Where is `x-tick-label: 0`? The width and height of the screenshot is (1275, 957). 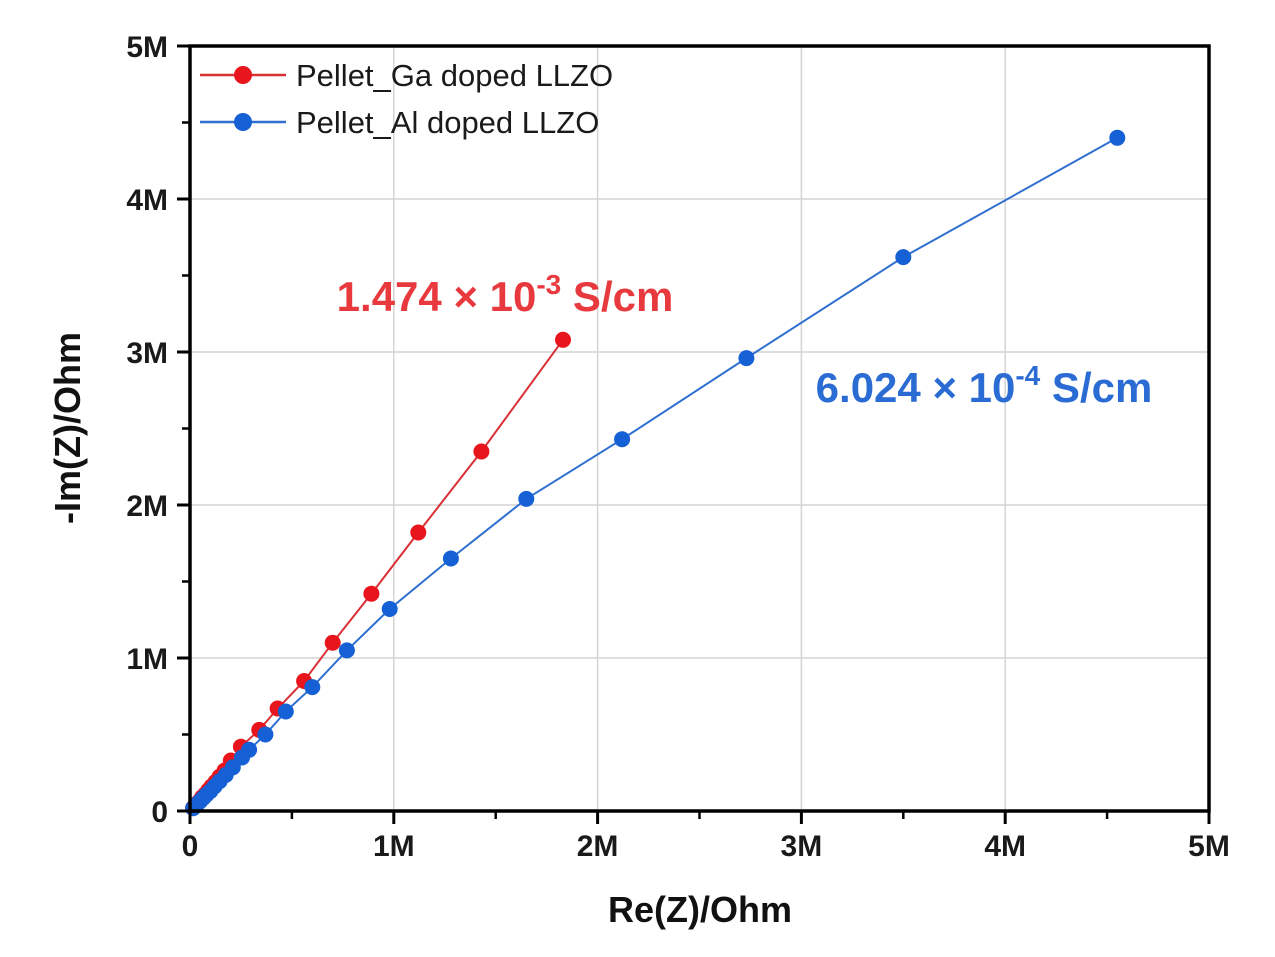
x-tick-label: 0 is located at coordinates (190, 846).